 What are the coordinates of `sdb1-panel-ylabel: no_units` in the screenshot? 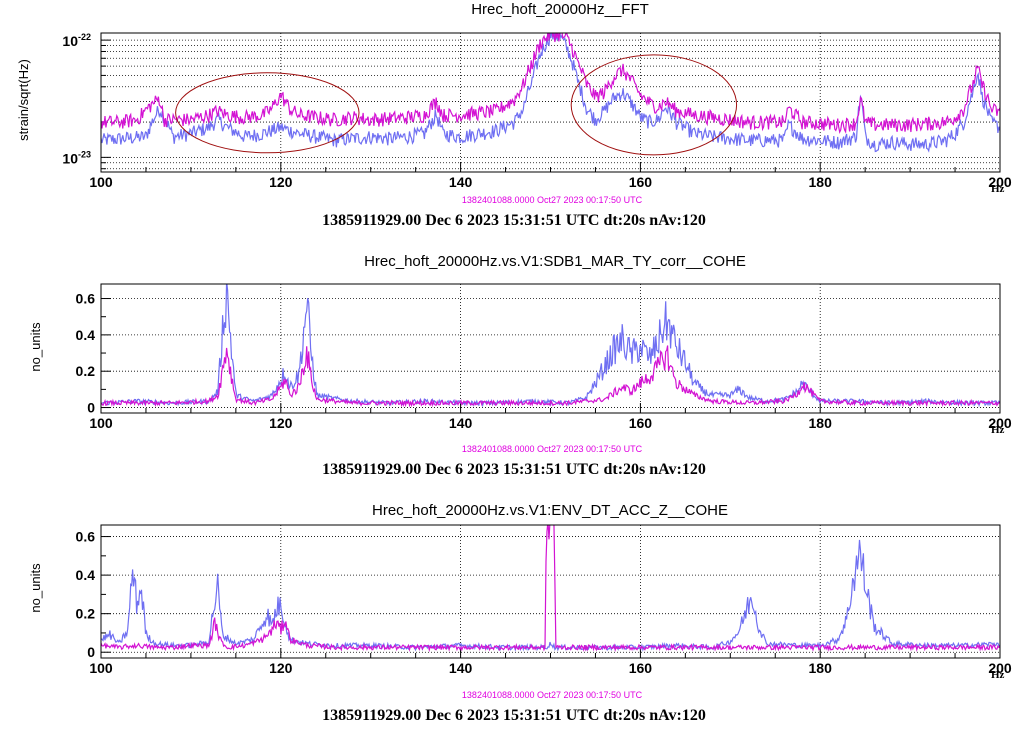 It's located at (35, 347).